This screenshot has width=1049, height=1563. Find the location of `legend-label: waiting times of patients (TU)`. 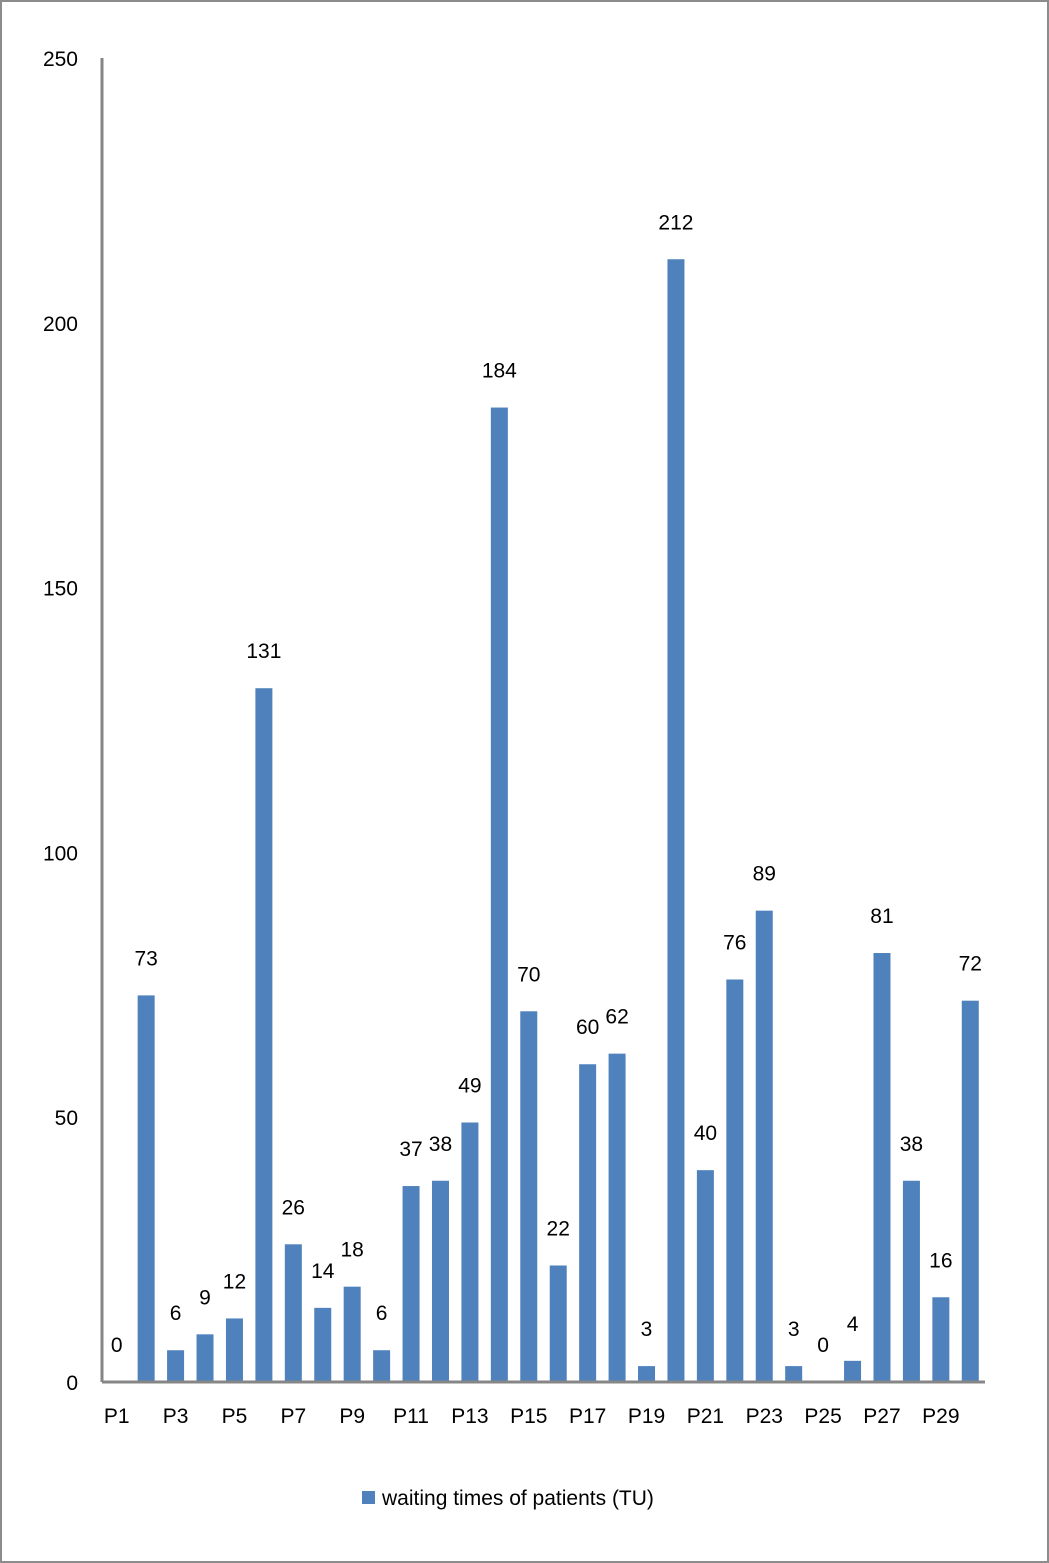

legend-label: waiting times of patients (TU) is located at coordinates (517, 1498).